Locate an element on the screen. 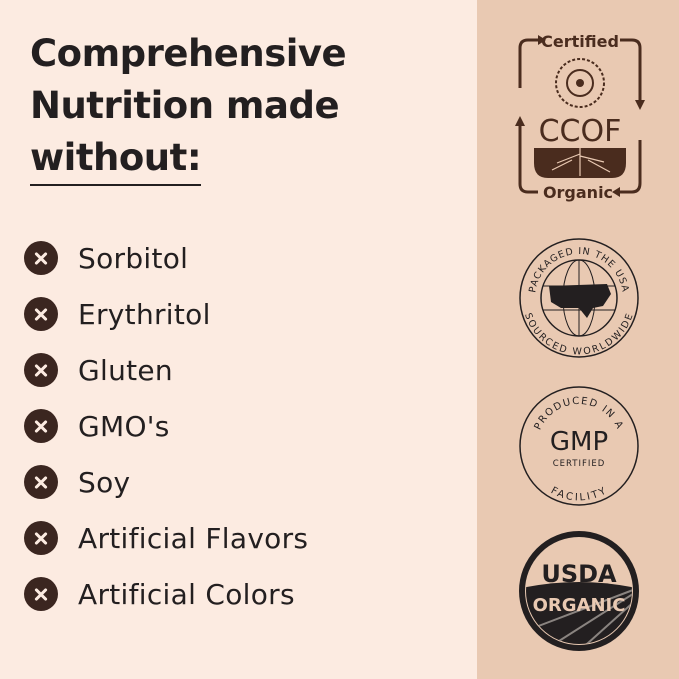 This screenshot has height=679, width=679. list-item: Artificial Flavors is located at coordinates (166, 538).